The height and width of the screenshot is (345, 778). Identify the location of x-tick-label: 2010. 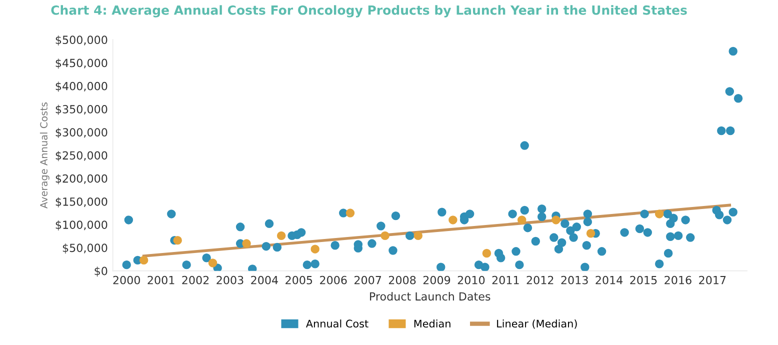
(471, 280).